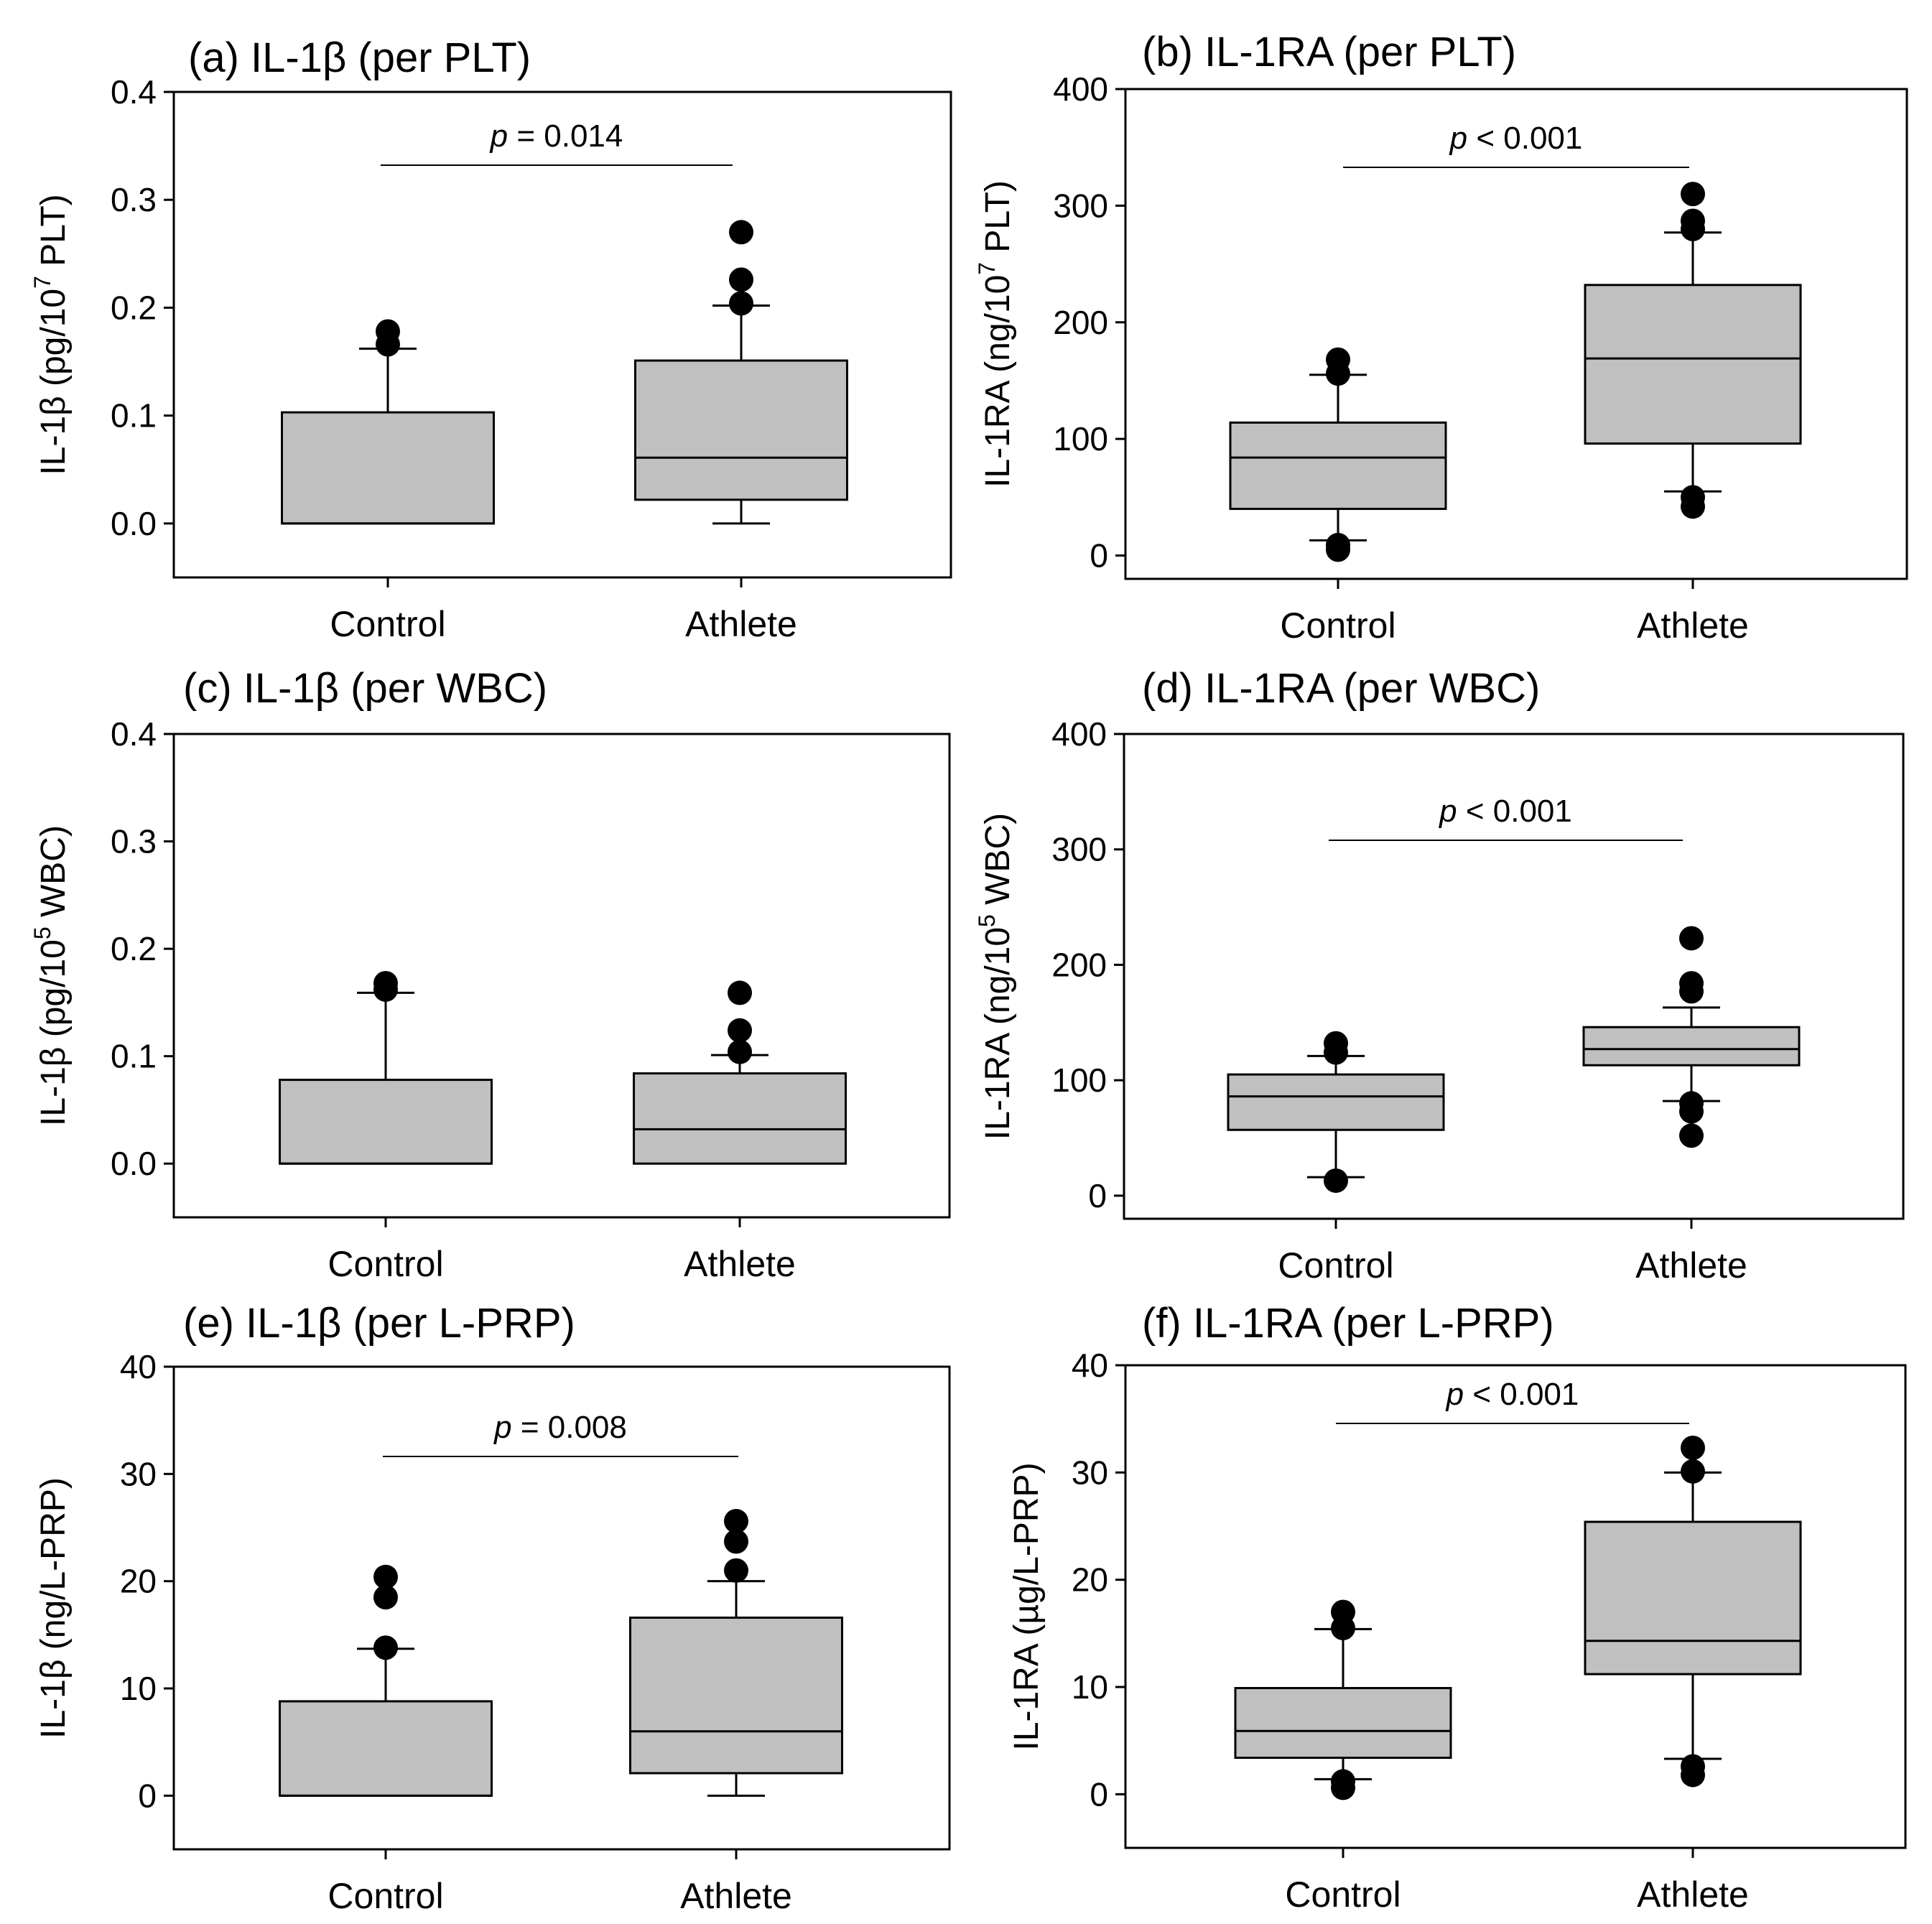 The height and width of the screenshot is (1924, 1932). Describe the element at coordinates (1329, 52) in the screenshot. I see `panel-title: (b) IL-1RA (per PLT)` at that location.